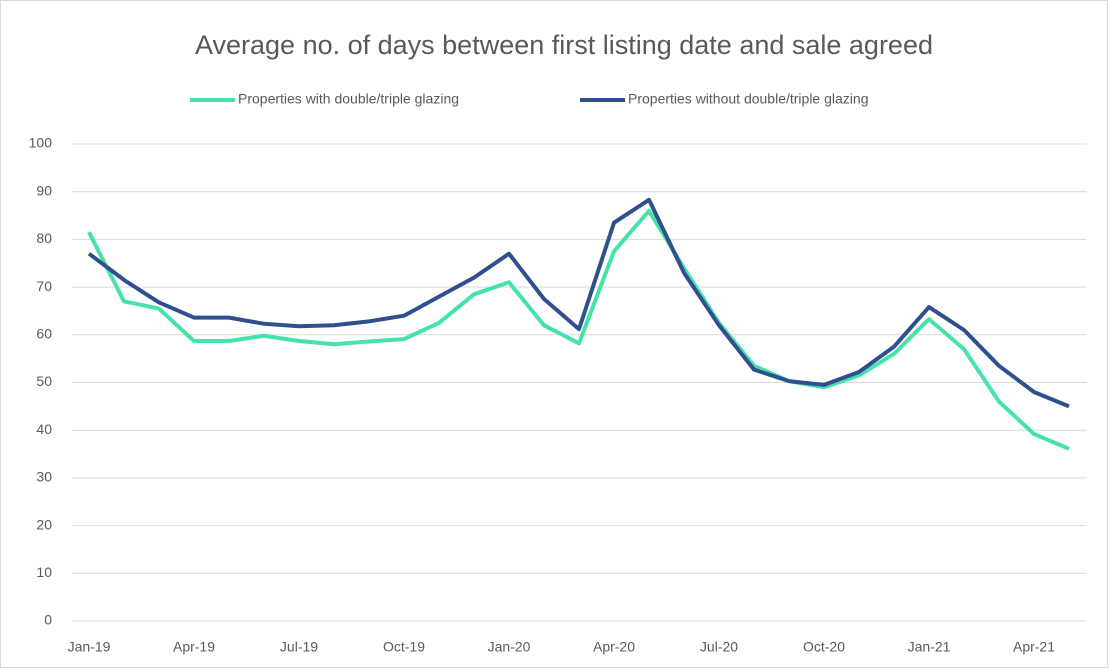 The height and width of the screenshot is (669, 1109). Describe the element at coordinates (89, 647) in the screenshot. I see `x-tick-label: Jan-19` at that location.